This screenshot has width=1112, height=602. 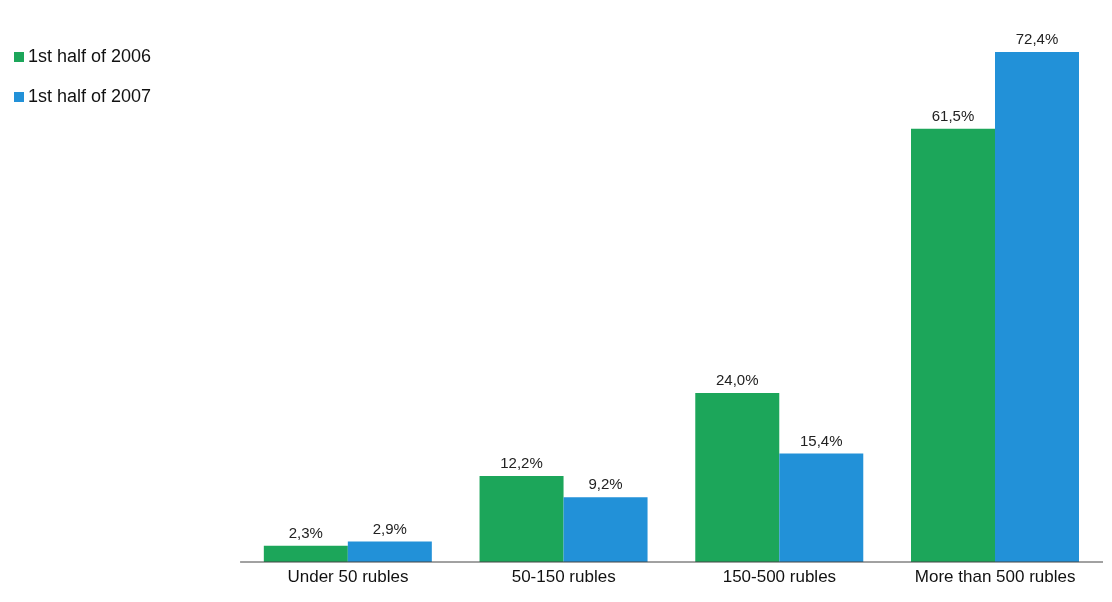 What do you see at coordinates (605, 484) in the screenshot?
I see `data-label: 9,2%` at bounding box center [605, 484].